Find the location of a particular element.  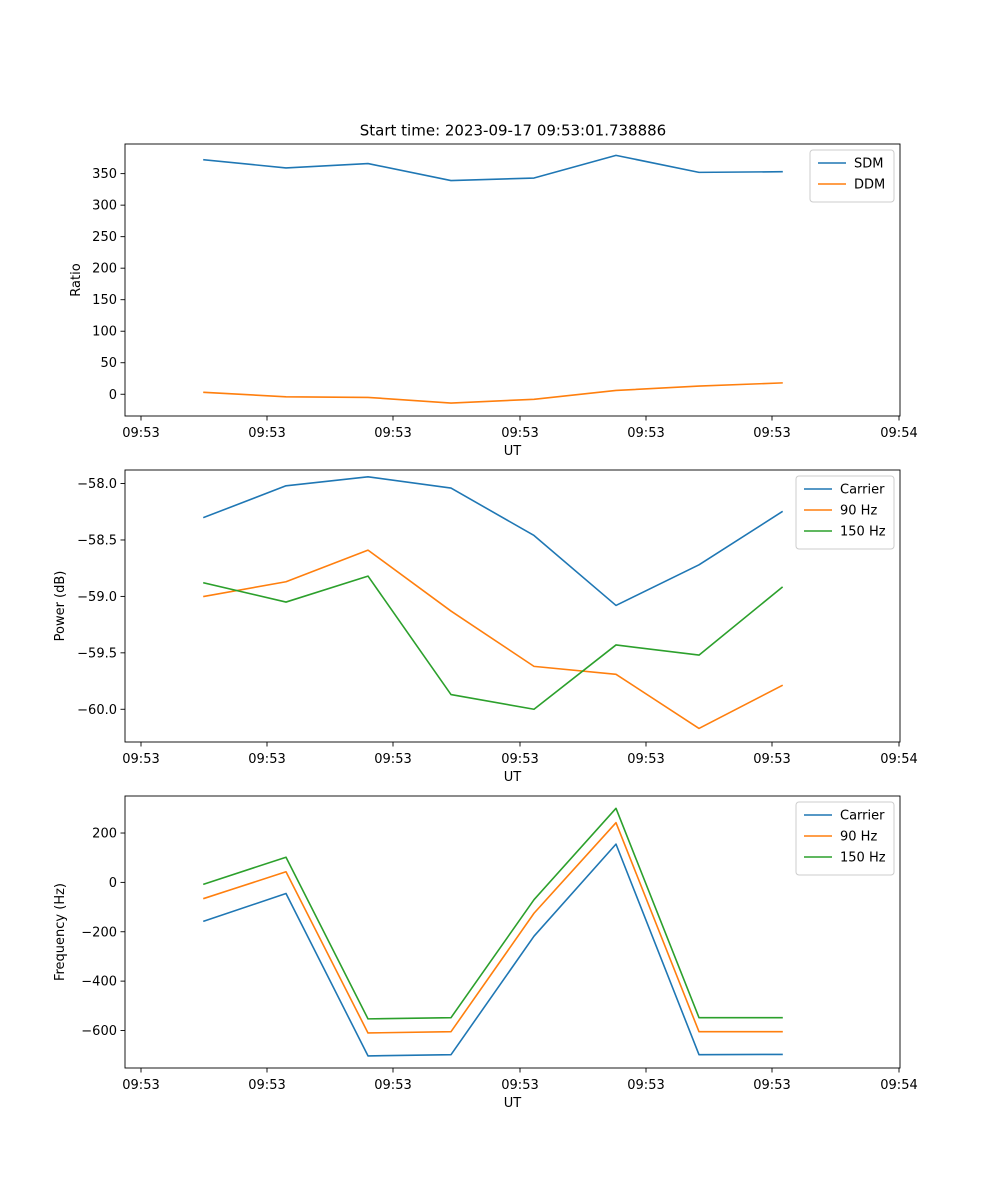

legend-label: DDM is located at coordinates (869, 185).